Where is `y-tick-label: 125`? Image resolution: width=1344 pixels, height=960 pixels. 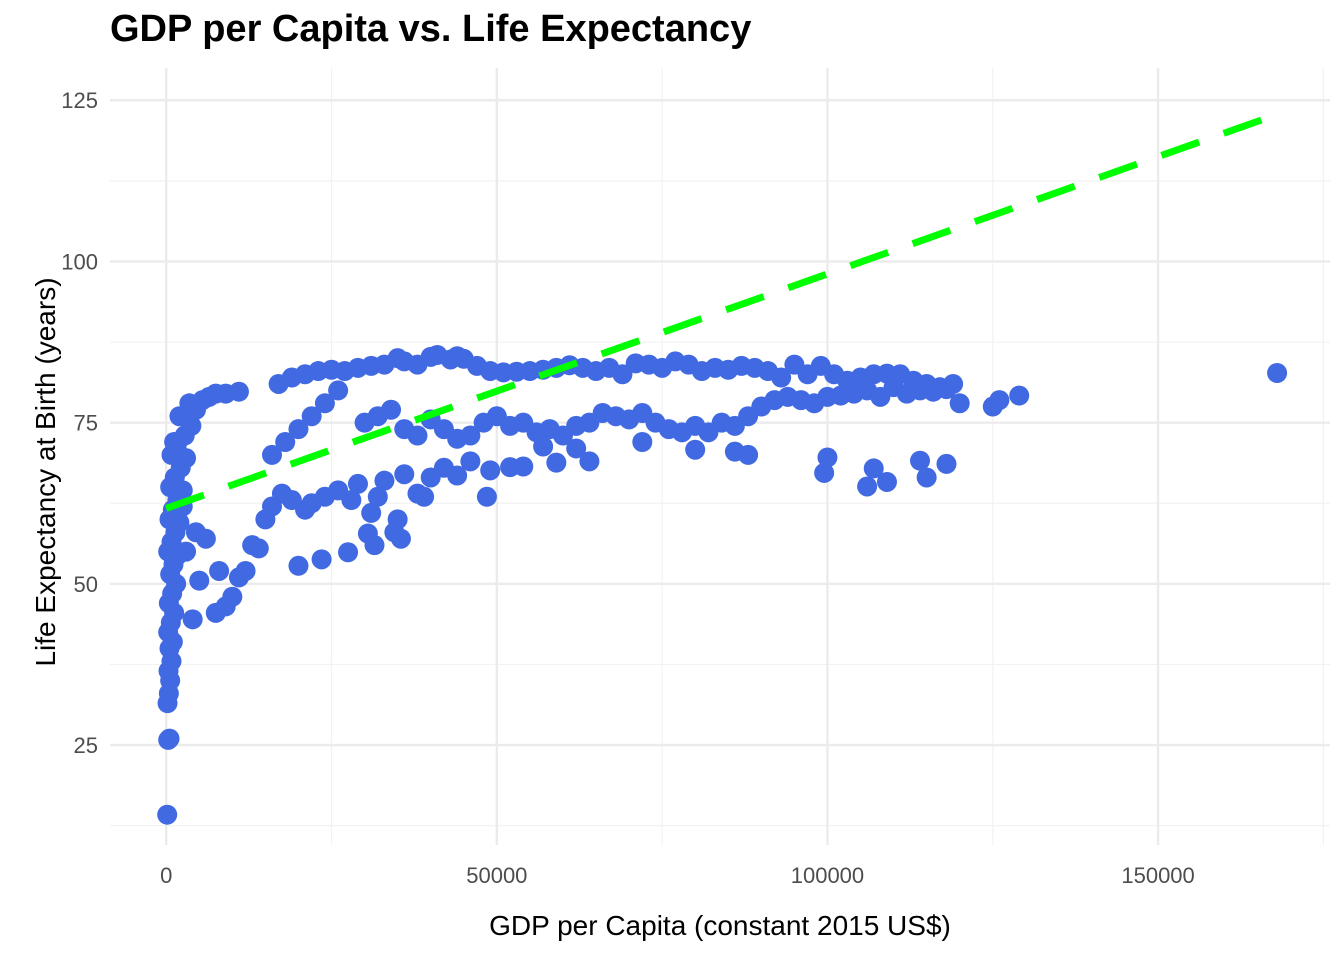
y-tick-label: 125 is located at coordinates (79, 100).